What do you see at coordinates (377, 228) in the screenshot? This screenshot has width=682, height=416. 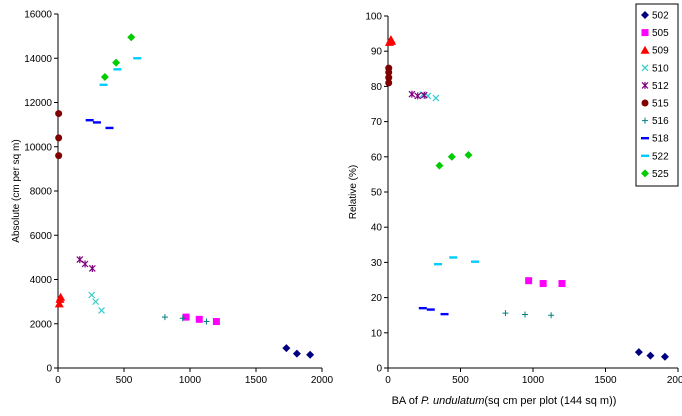 I see `y-tick-label: 40` at bounding box center [377, 228].